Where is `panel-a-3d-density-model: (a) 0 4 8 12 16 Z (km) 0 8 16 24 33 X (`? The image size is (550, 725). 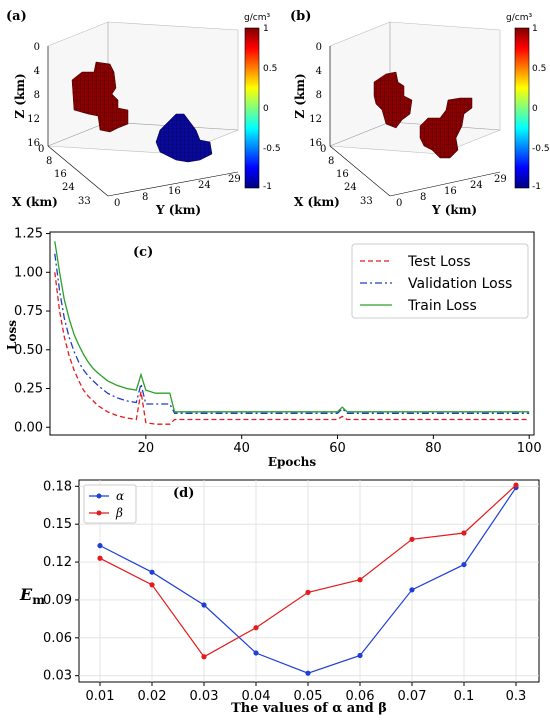 panel-a-3d-density-model: (a) 0 4 8 12 16 Z (km) 0 8 16 24 33 X ( is located at coordinates (143, 113).